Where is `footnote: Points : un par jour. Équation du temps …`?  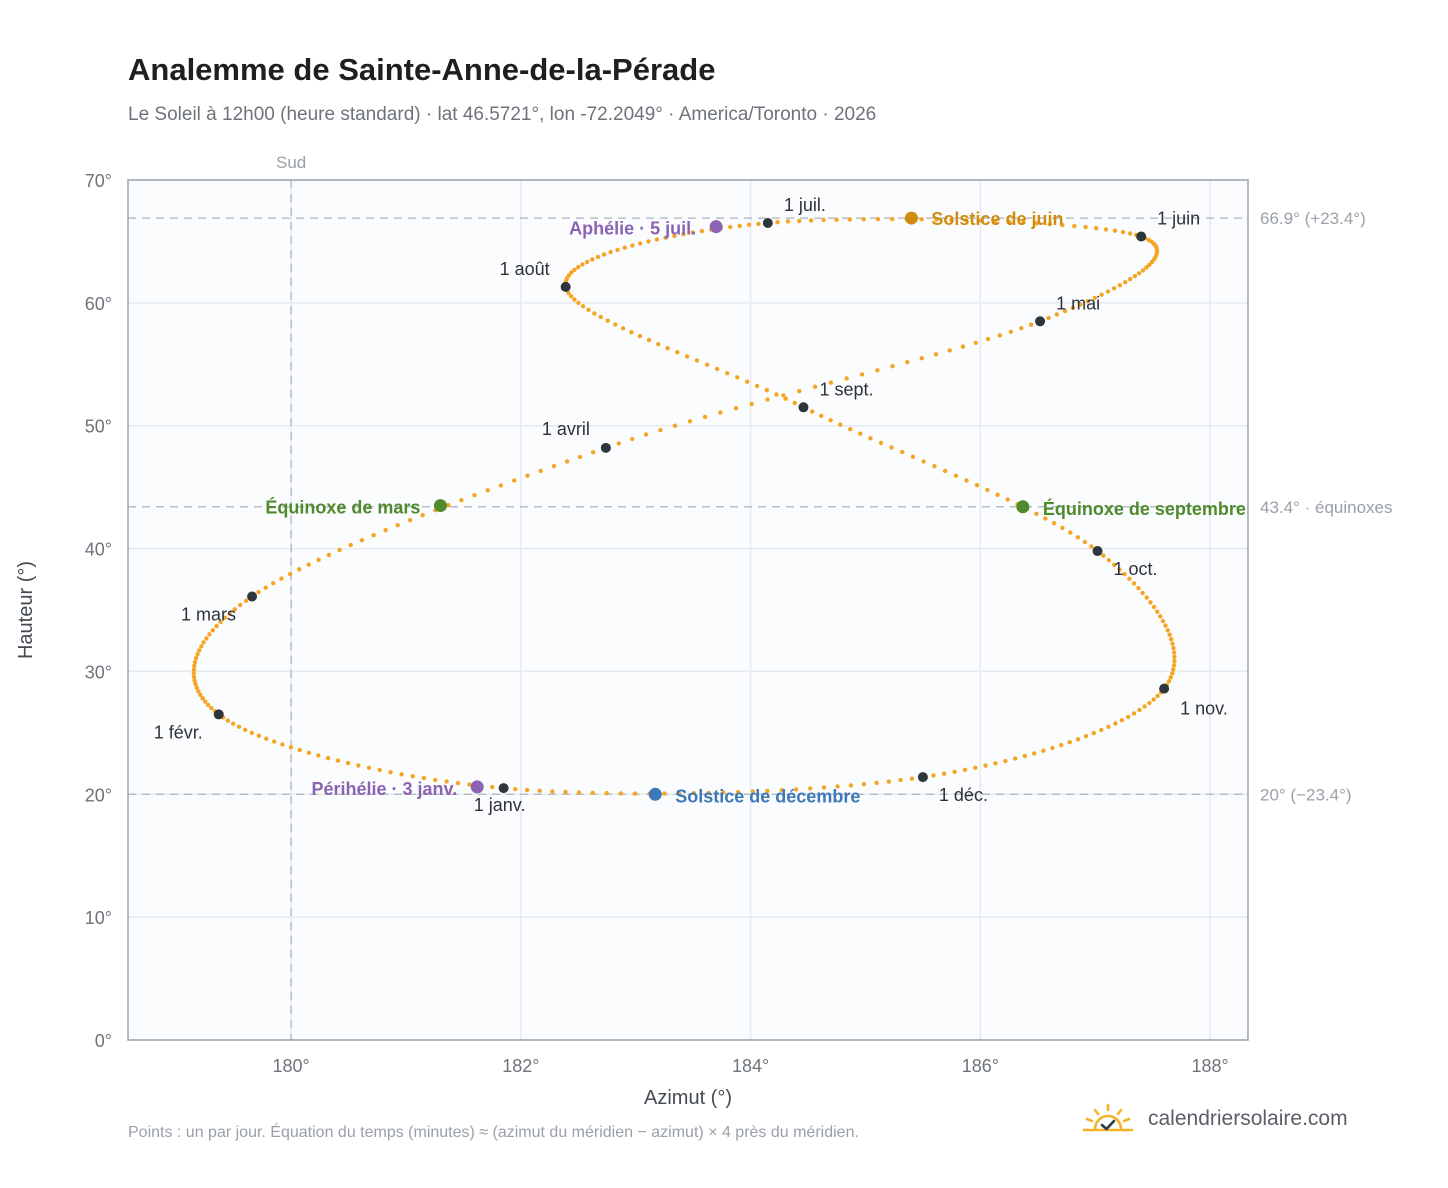 footnote: Points : un par jour. Équation du temps … is located at coordinates (493, 1132).